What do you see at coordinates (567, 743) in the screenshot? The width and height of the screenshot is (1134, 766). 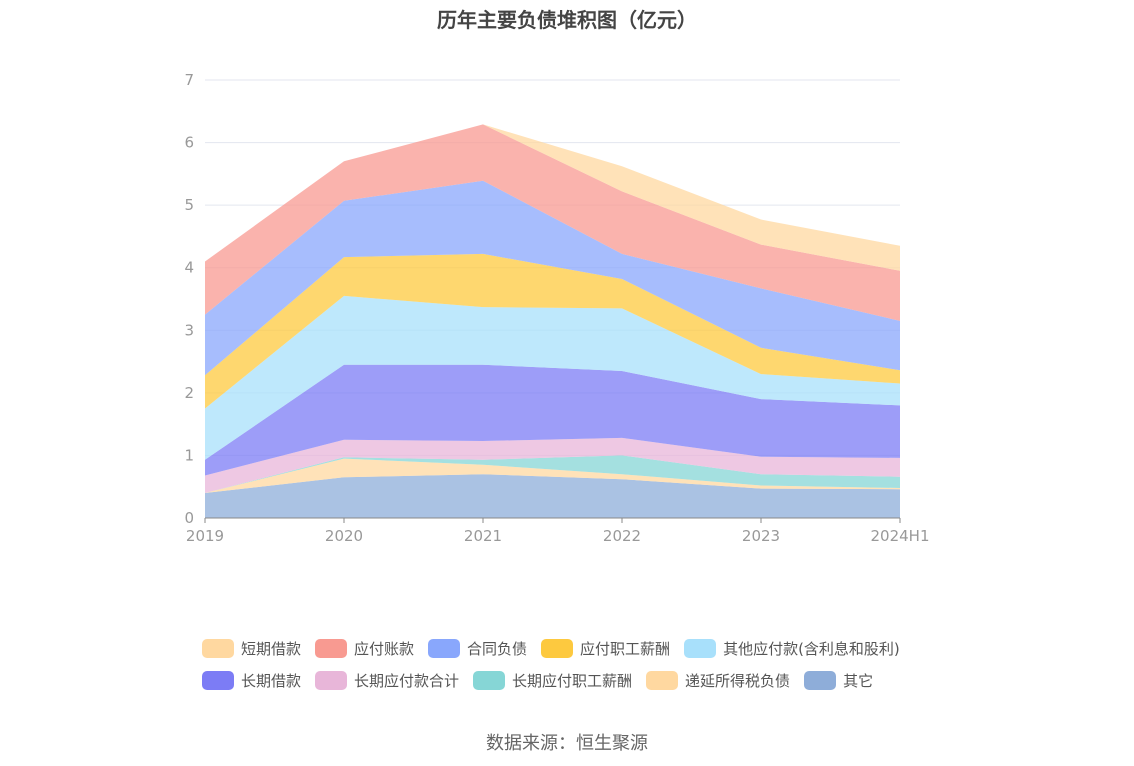 I see `data-source-note: 数据来源：恒生聚源` at bounding box center [567, 743].